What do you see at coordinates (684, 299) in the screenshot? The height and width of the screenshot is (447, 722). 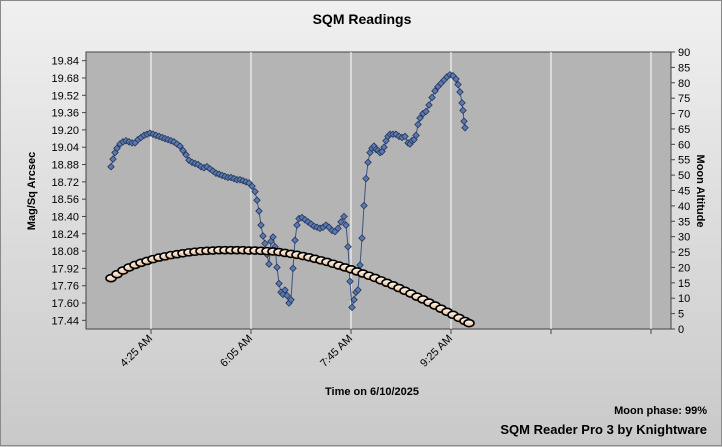 I see `y2-tick-label: 10` at bounding box center [684, 299].